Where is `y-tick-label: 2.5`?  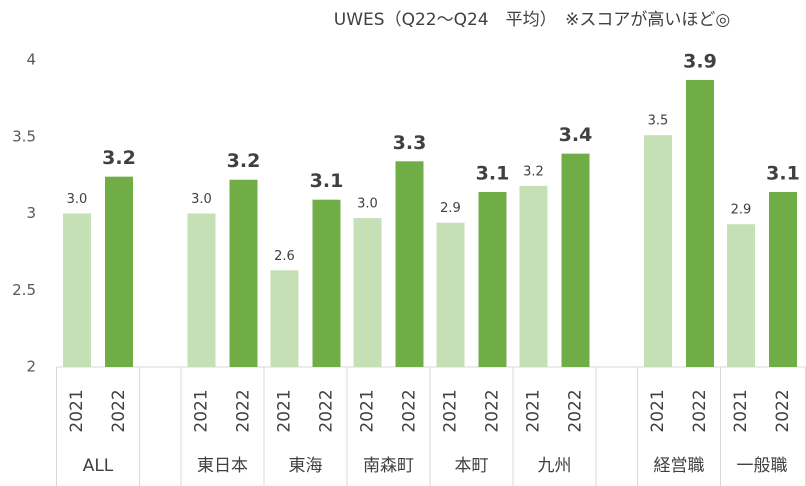 y-tick-label: 2.5 is located at coordinates (24, 290).